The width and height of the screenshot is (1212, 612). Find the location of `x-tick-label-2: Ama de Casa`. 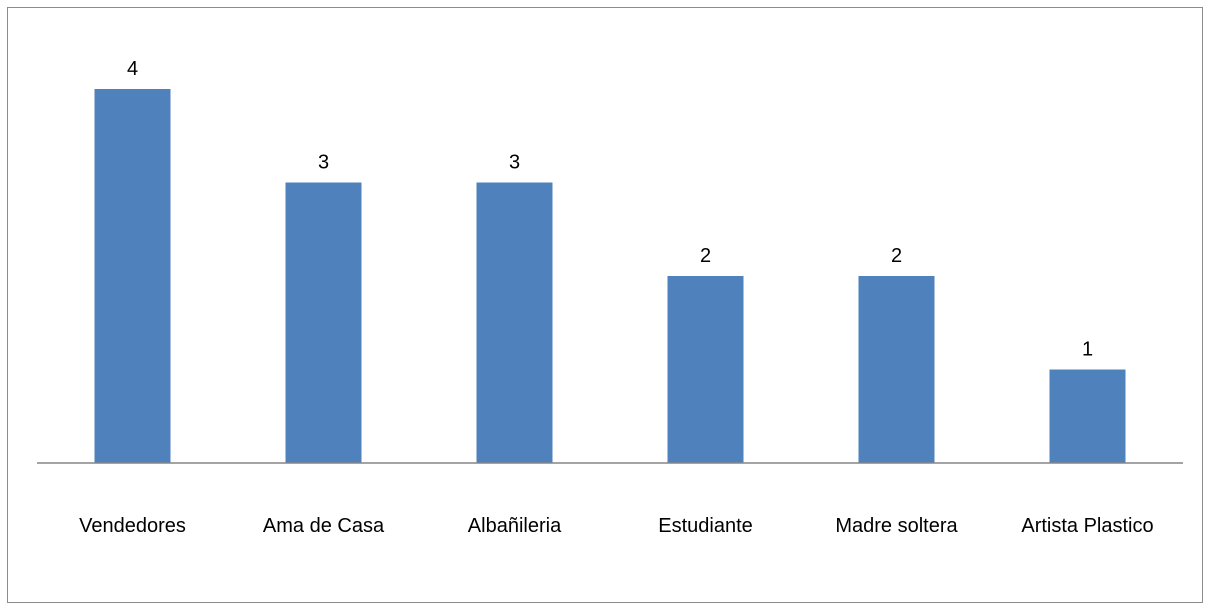

x-tick-label-2: Ama de Casa is located at coordinates (324, 526).